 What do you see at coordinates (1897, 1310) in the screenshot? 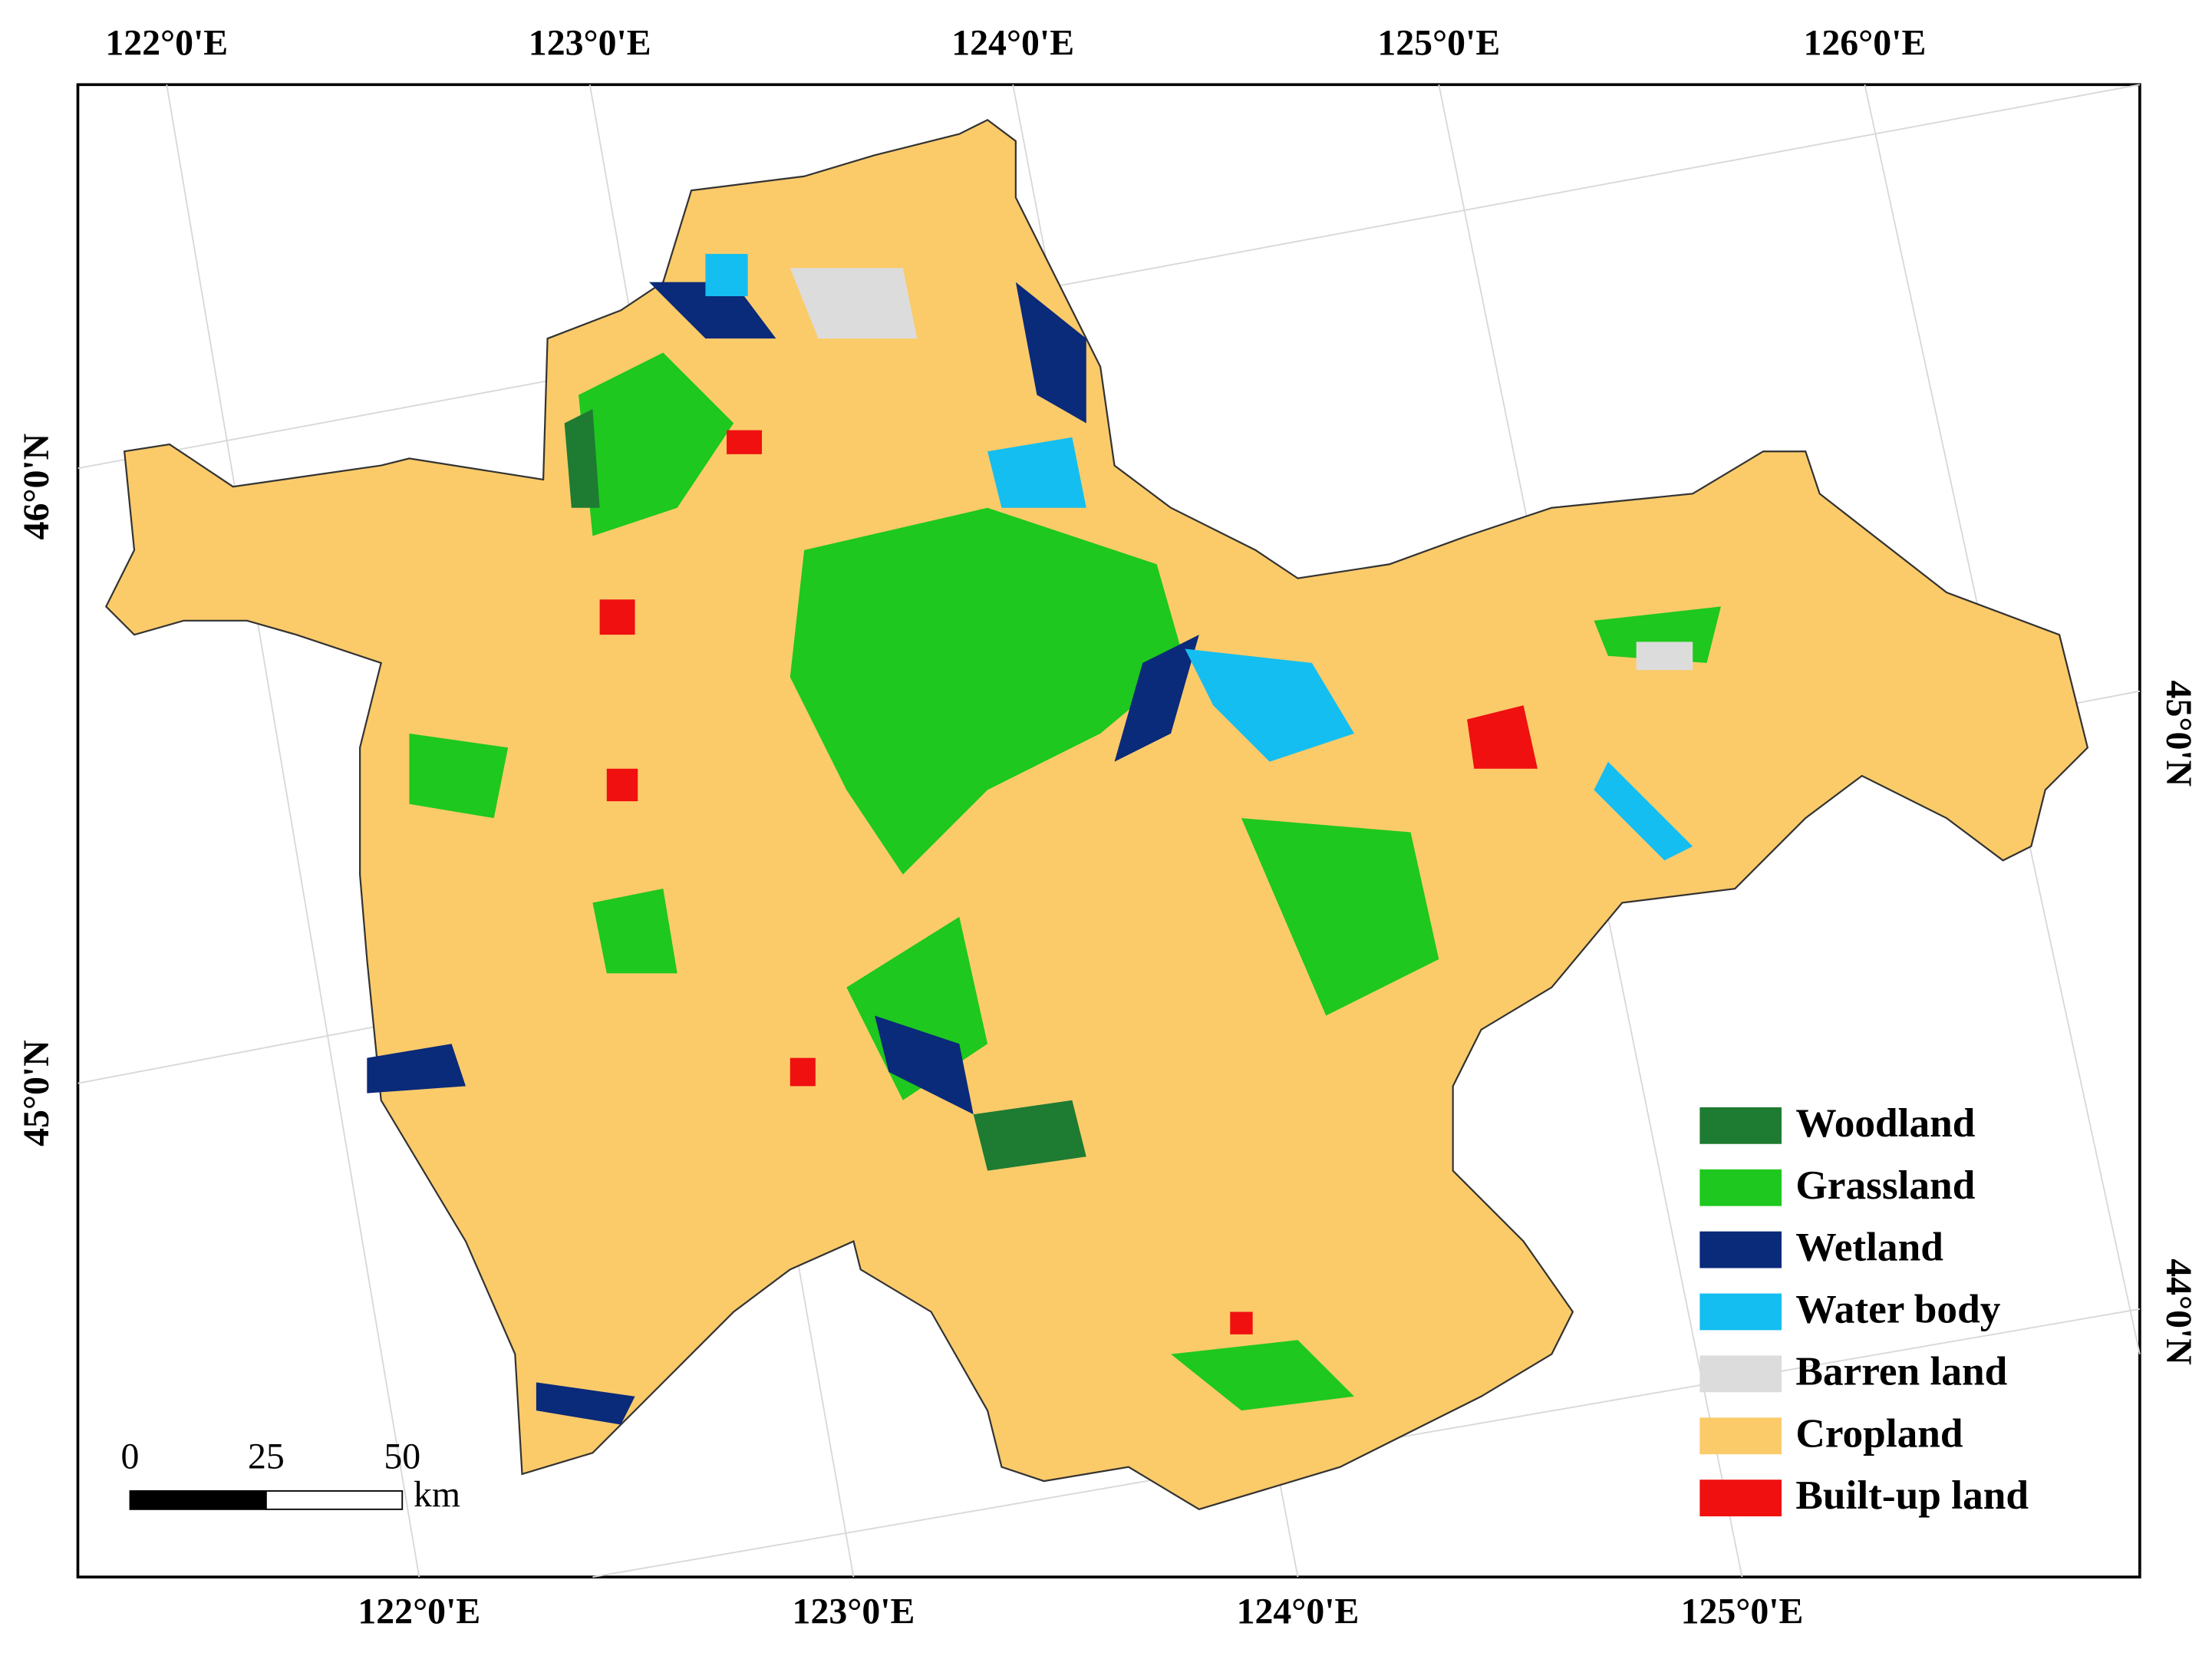
I see `legend-label: Water body` at bounding box center [1897, 1310].